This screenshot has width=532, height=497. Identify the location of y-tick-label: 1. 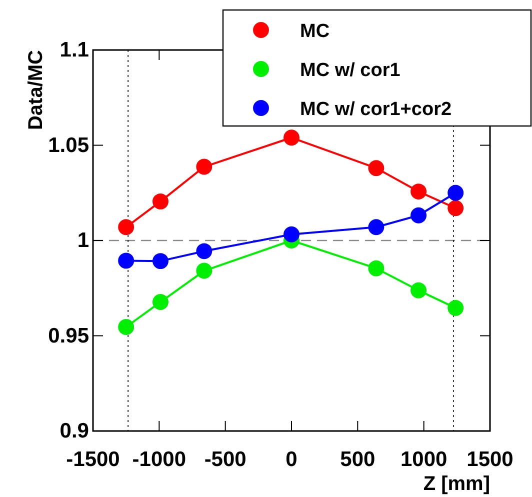
(83, 240).